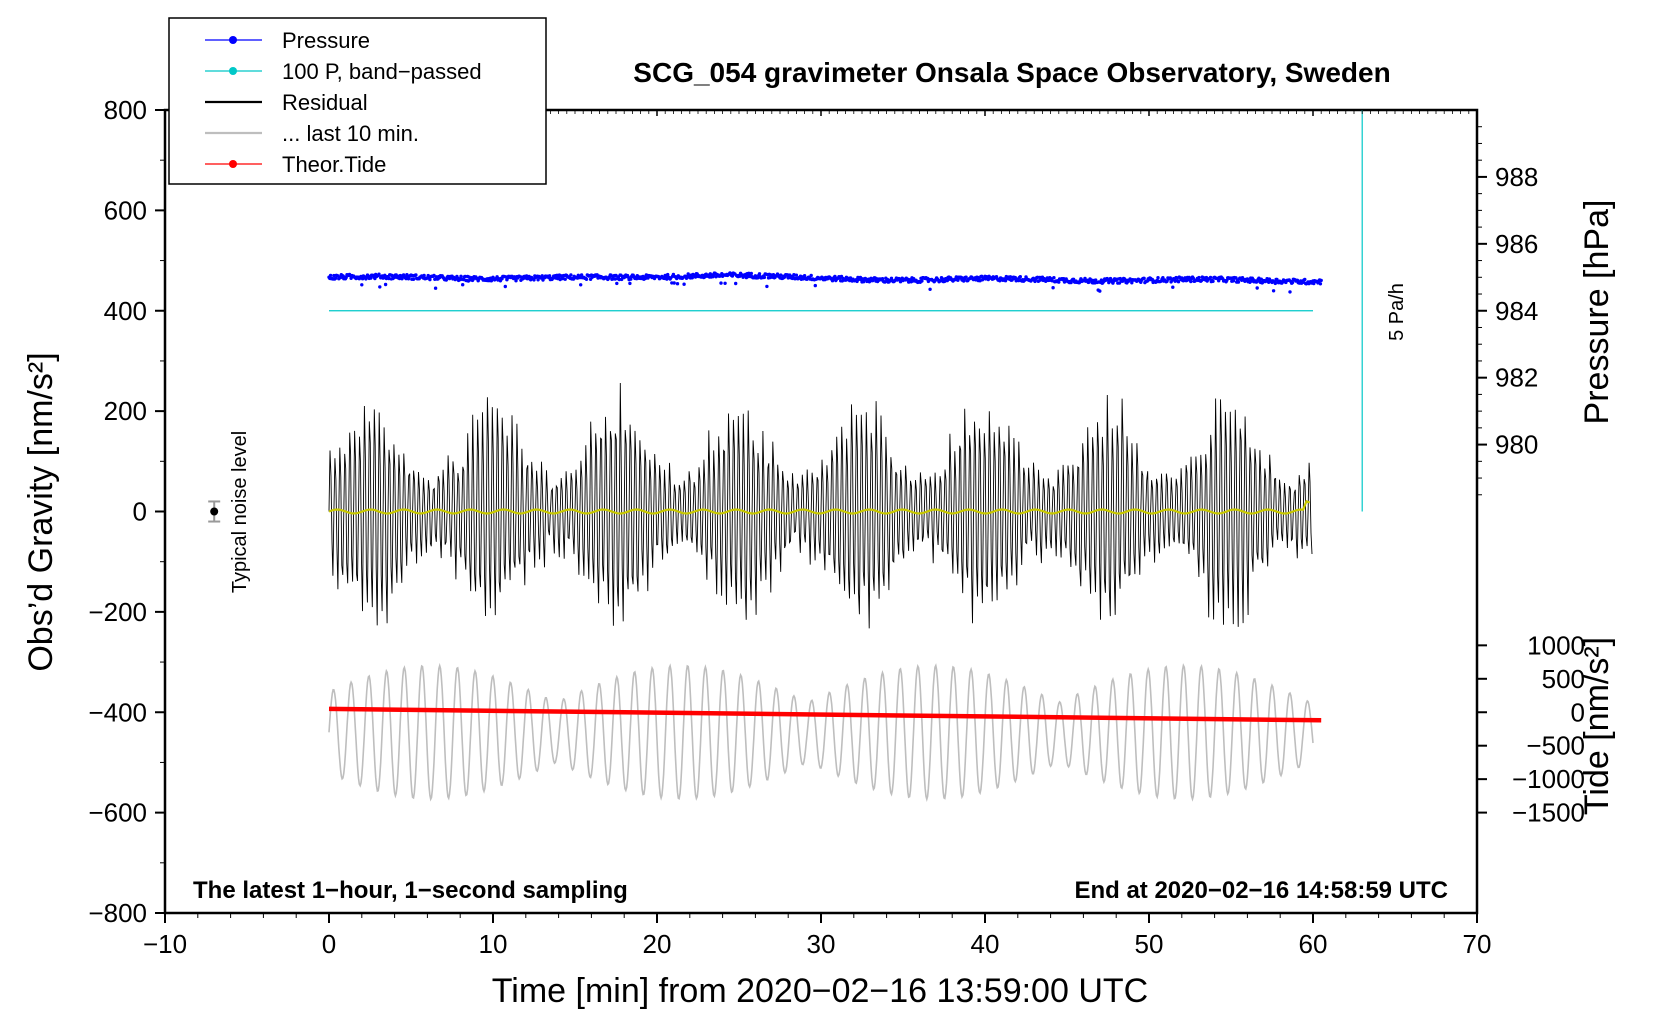 This screenshot has width=1660, height=1020. What do you see at coordinates (1149, 944) in the screenshot?
I see `x-tick-label: 50` at bounding box center [1149, 944].